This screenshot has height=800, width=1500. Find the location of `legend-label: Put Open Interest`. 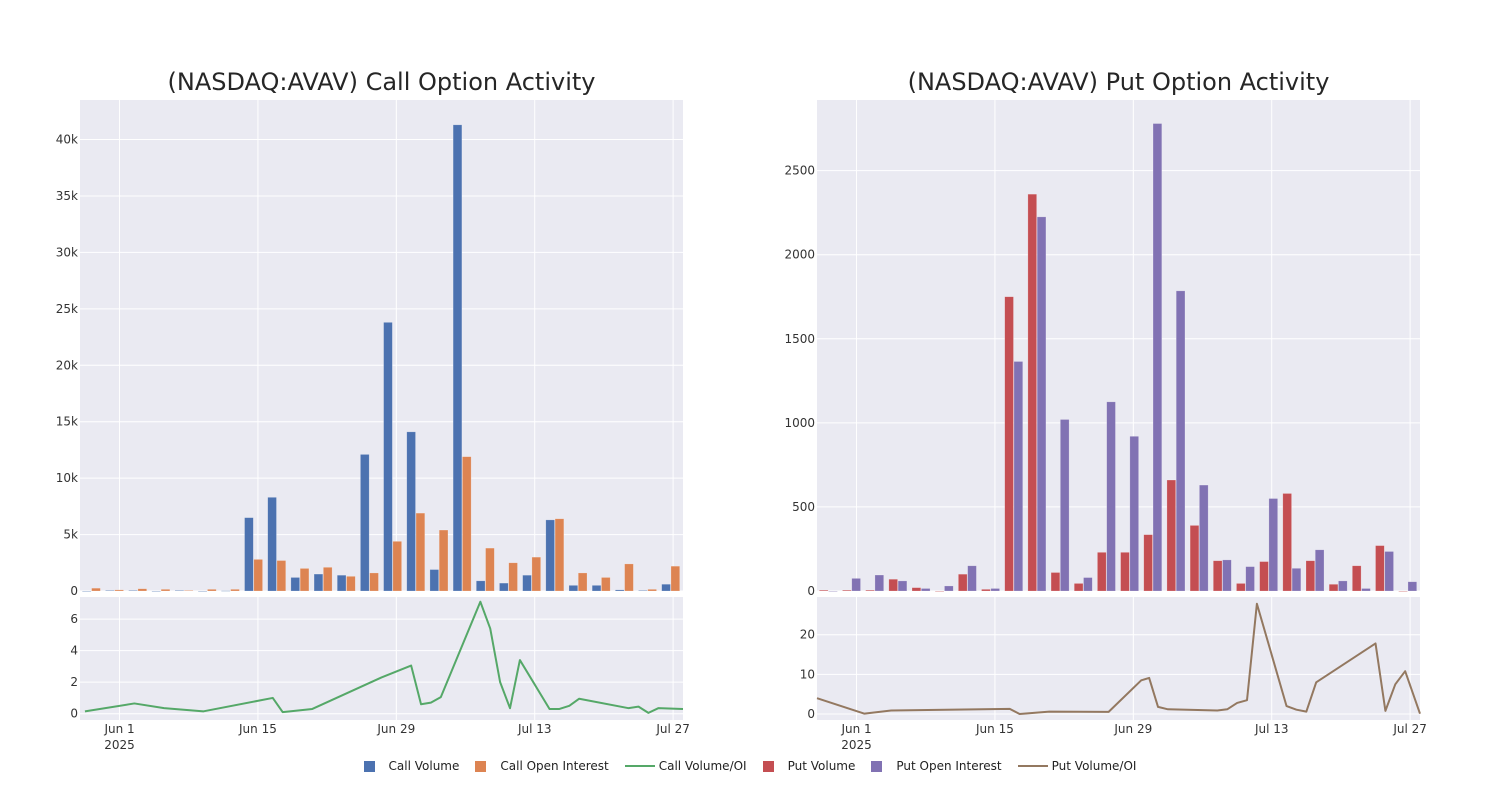

legend-label: Put Open Interest is located at coordinates (949, 766).